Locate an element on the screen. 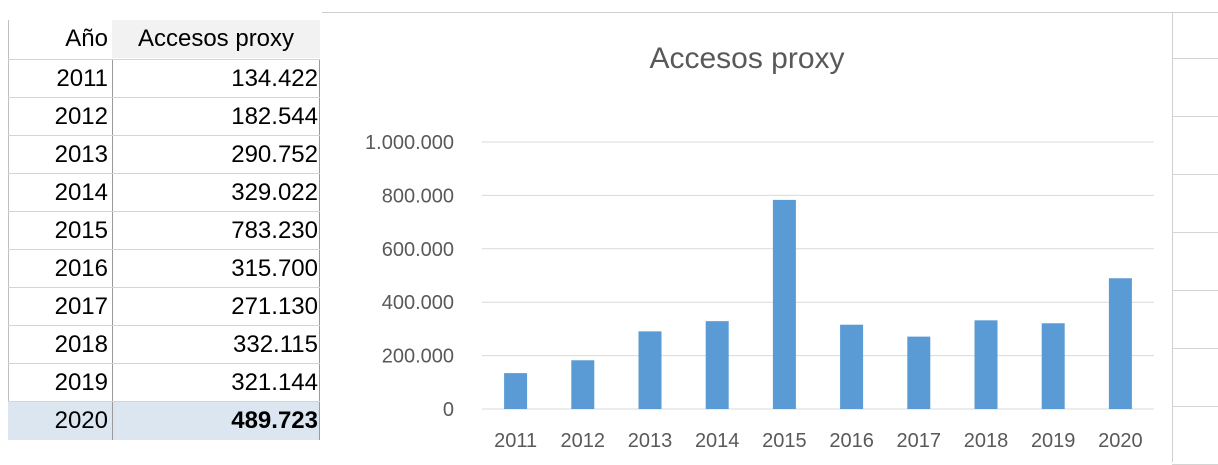 The height and width of the screenshot is (465, 1218). cell-accesos: 783.230 is located at coordinates (274, 230).